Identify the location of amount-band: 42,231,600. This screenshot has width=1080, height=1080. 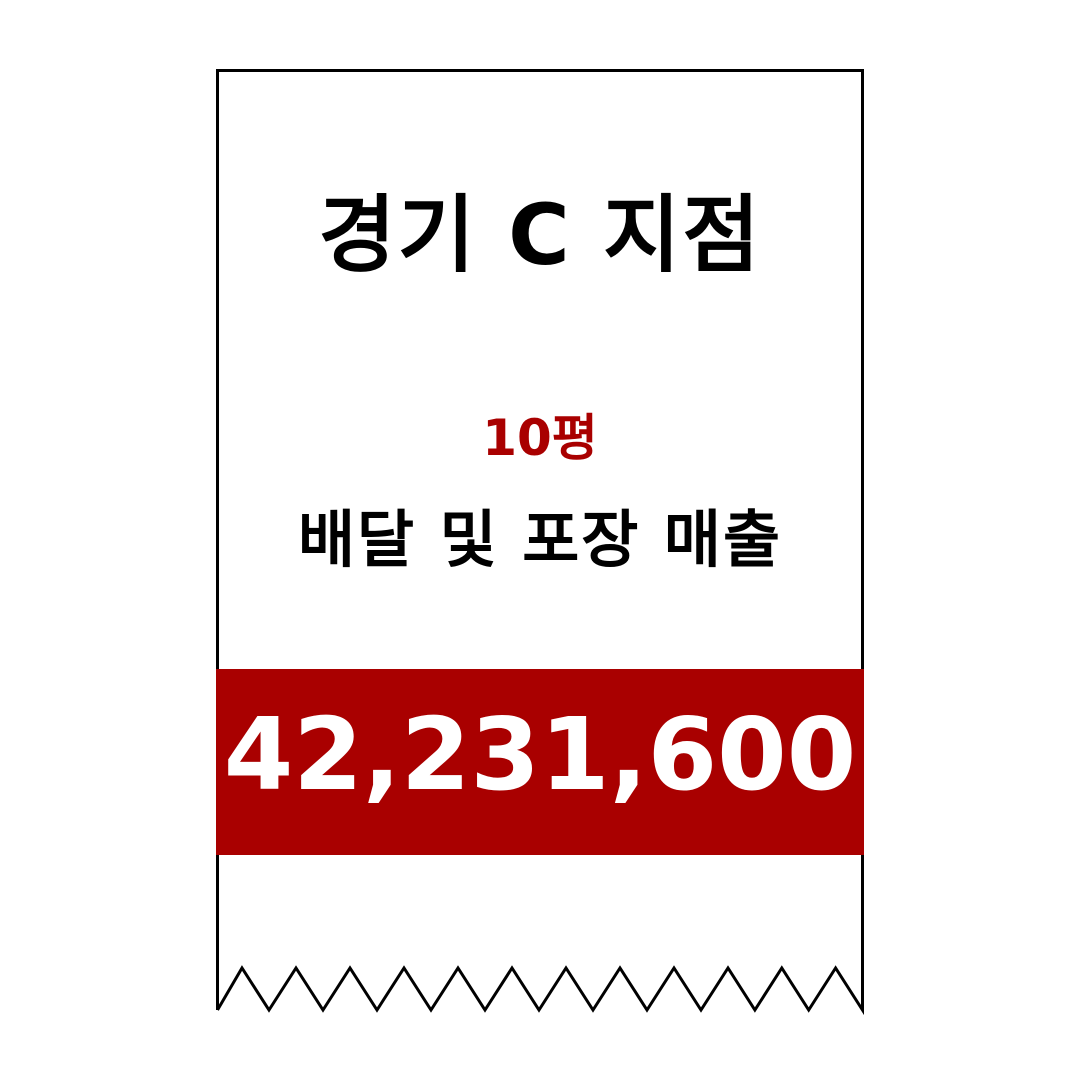
(540, 762).